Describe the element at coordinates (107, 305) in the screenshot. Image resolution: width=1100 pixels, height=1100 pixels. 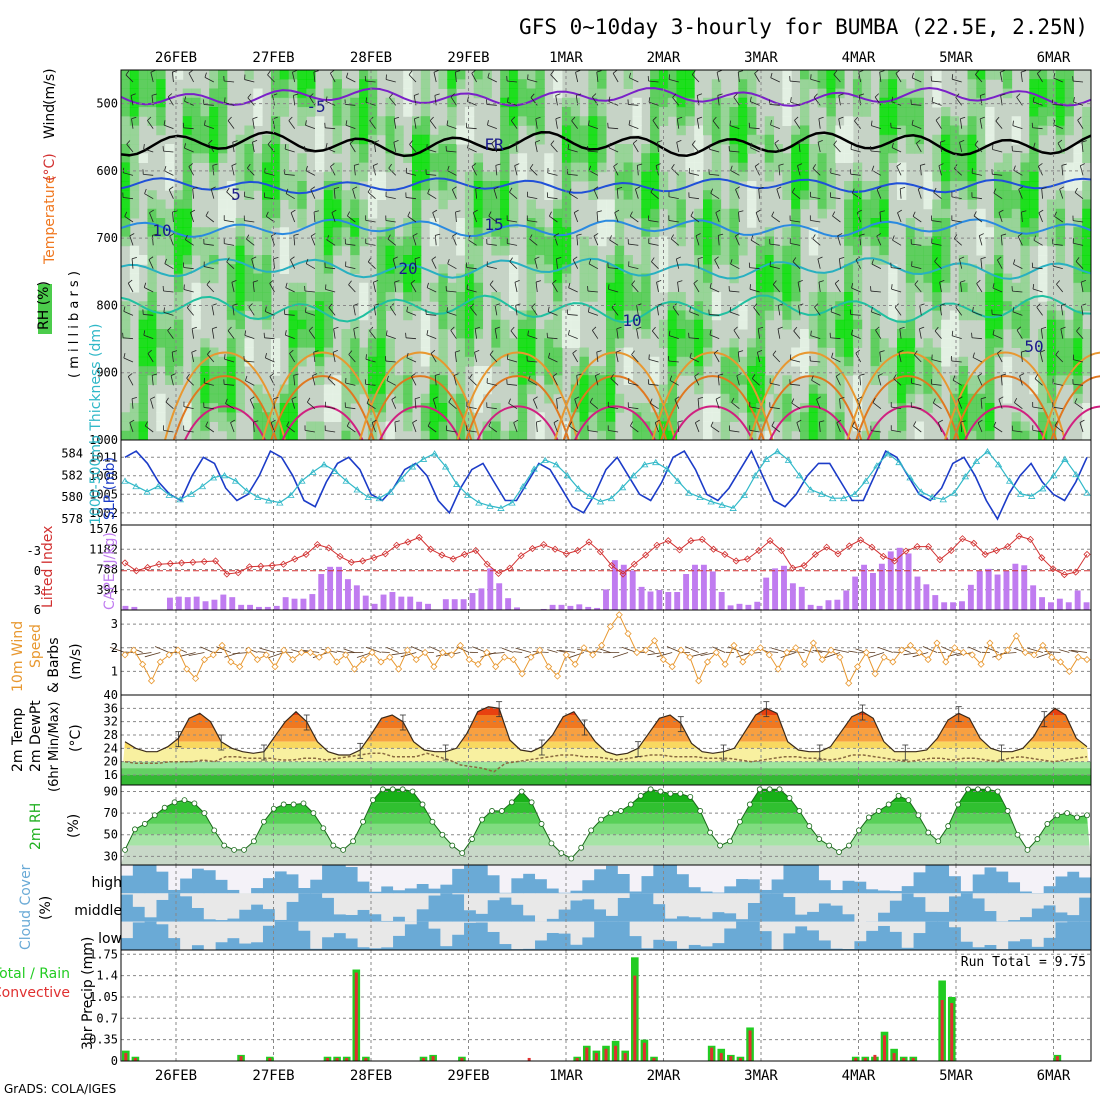
I see `tick-label: 800` at that location.